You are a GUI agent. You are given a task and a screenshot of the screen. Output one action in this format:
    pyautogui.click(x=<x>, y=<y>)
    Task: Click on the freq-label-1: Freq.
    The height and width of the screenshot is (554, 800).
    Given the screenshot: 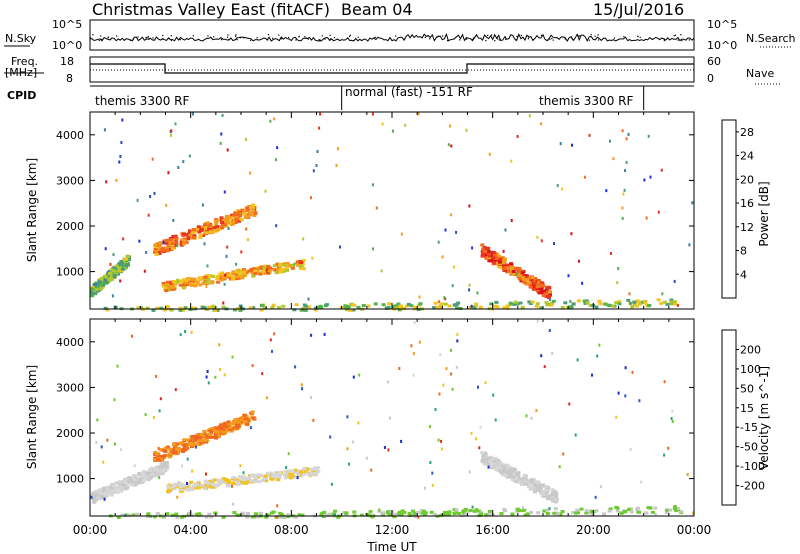 What is the action you would take?
    pyautogui.click(x=24, y=61)
    